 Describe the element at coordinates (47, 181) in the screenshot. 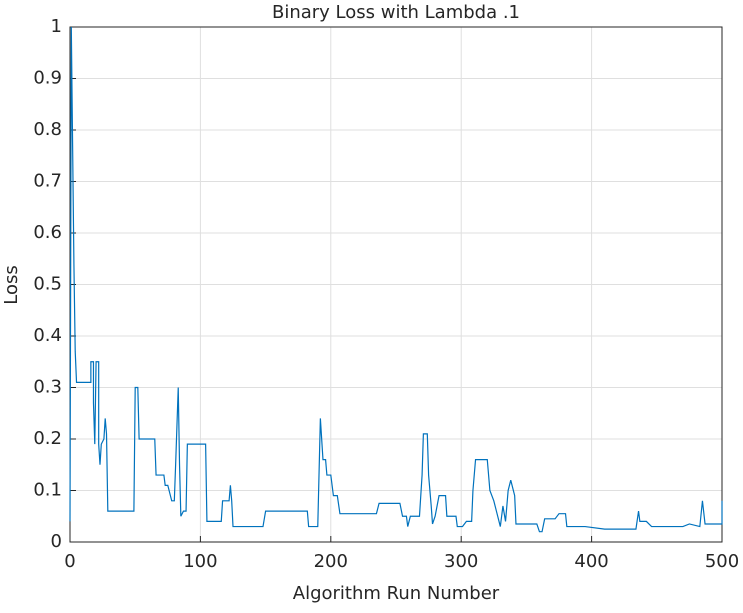

I see `y-tick-label: 0.7` at that location.